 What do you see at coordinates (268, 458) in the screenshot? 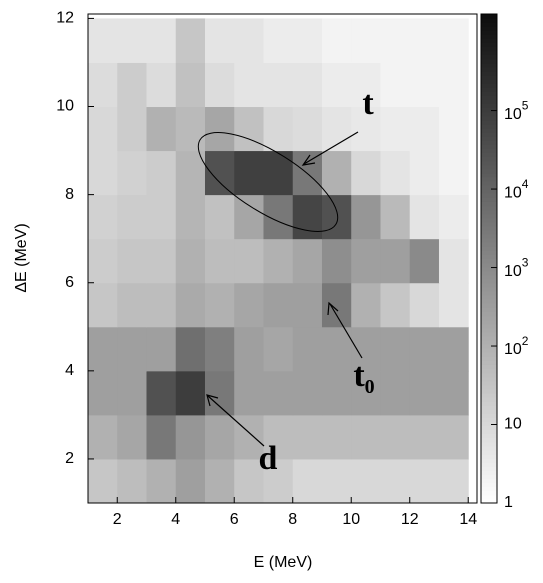
I see `annotation: d` at bounding box center [268, 458].